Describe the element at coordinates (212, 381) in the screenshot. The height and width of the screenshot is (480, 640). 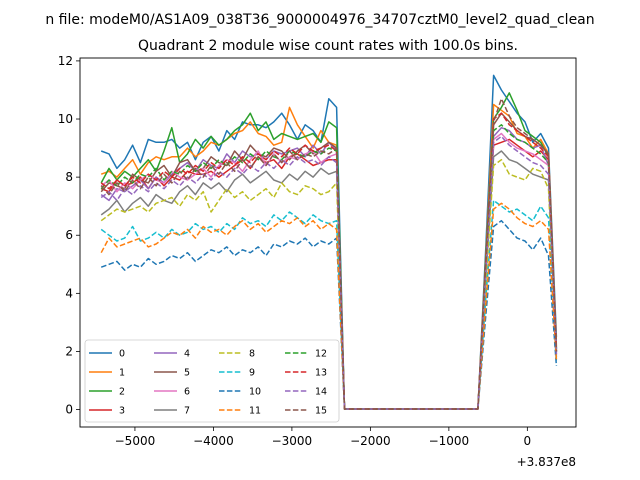
I see `legend-box` at that location.